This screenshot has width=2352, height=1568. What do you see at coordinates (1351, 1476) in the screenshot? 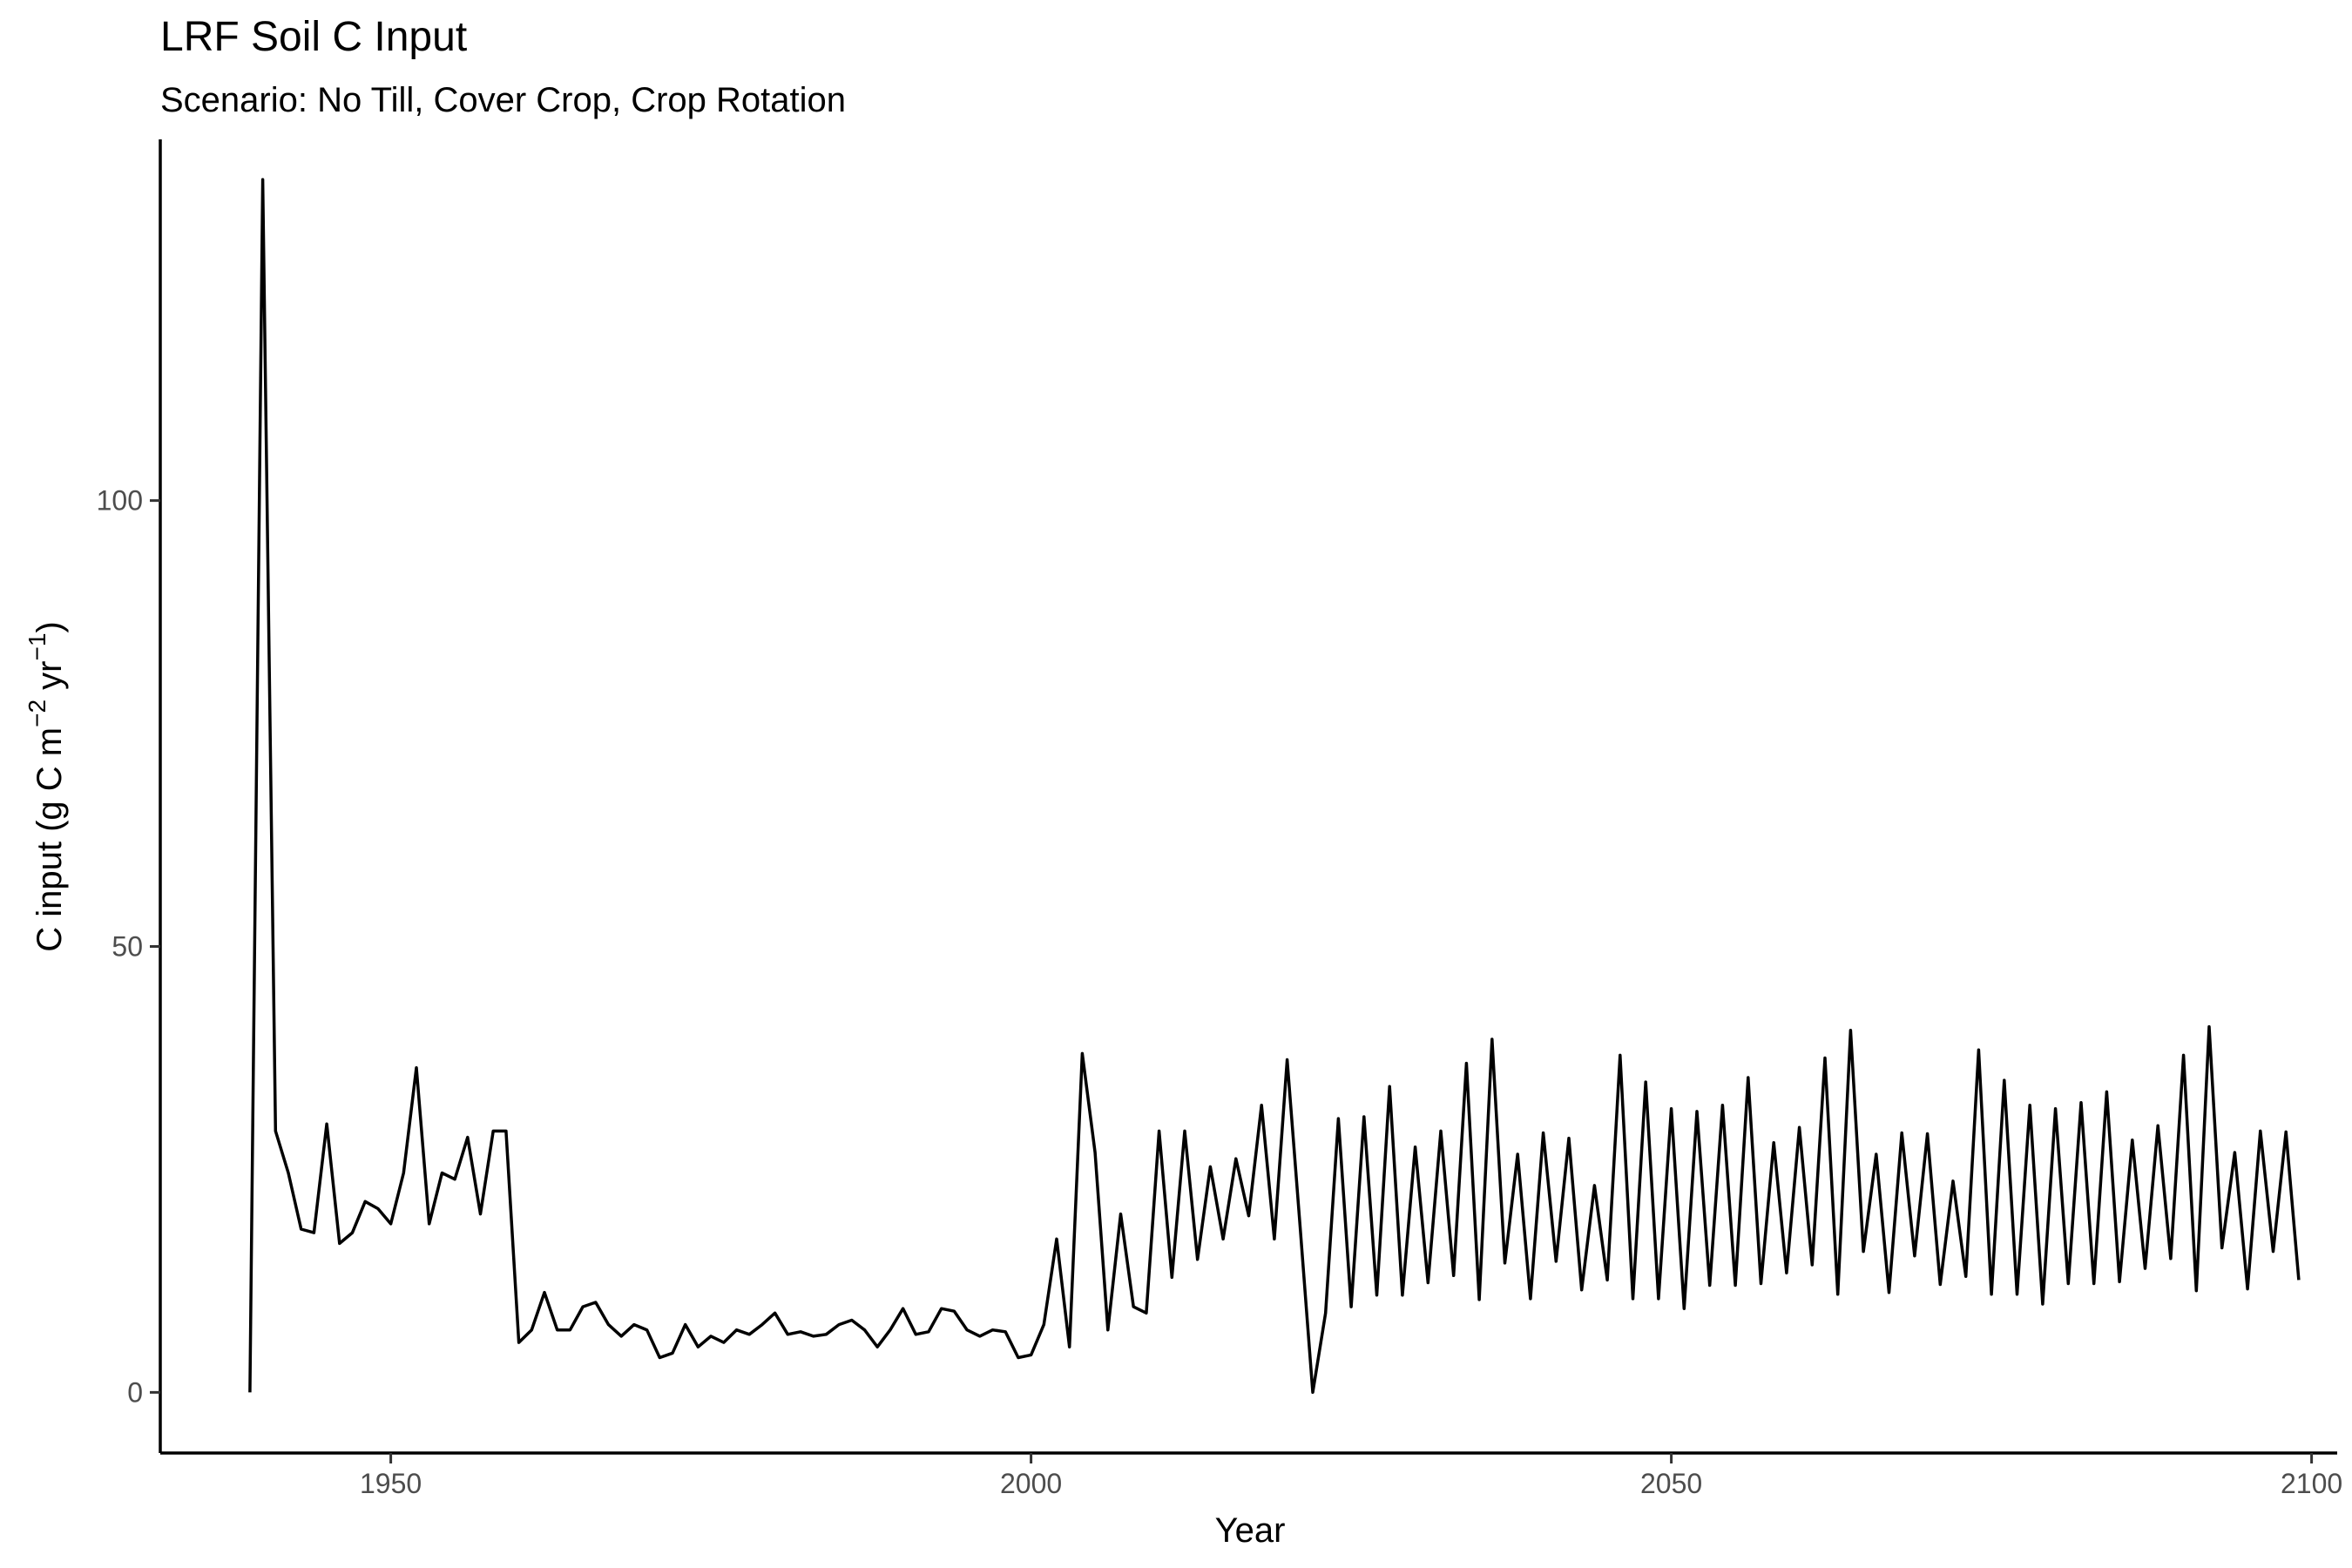
I see `x-axis-ticks: 1950 2000 2050 2100` at bounding box center [1351, 1476].